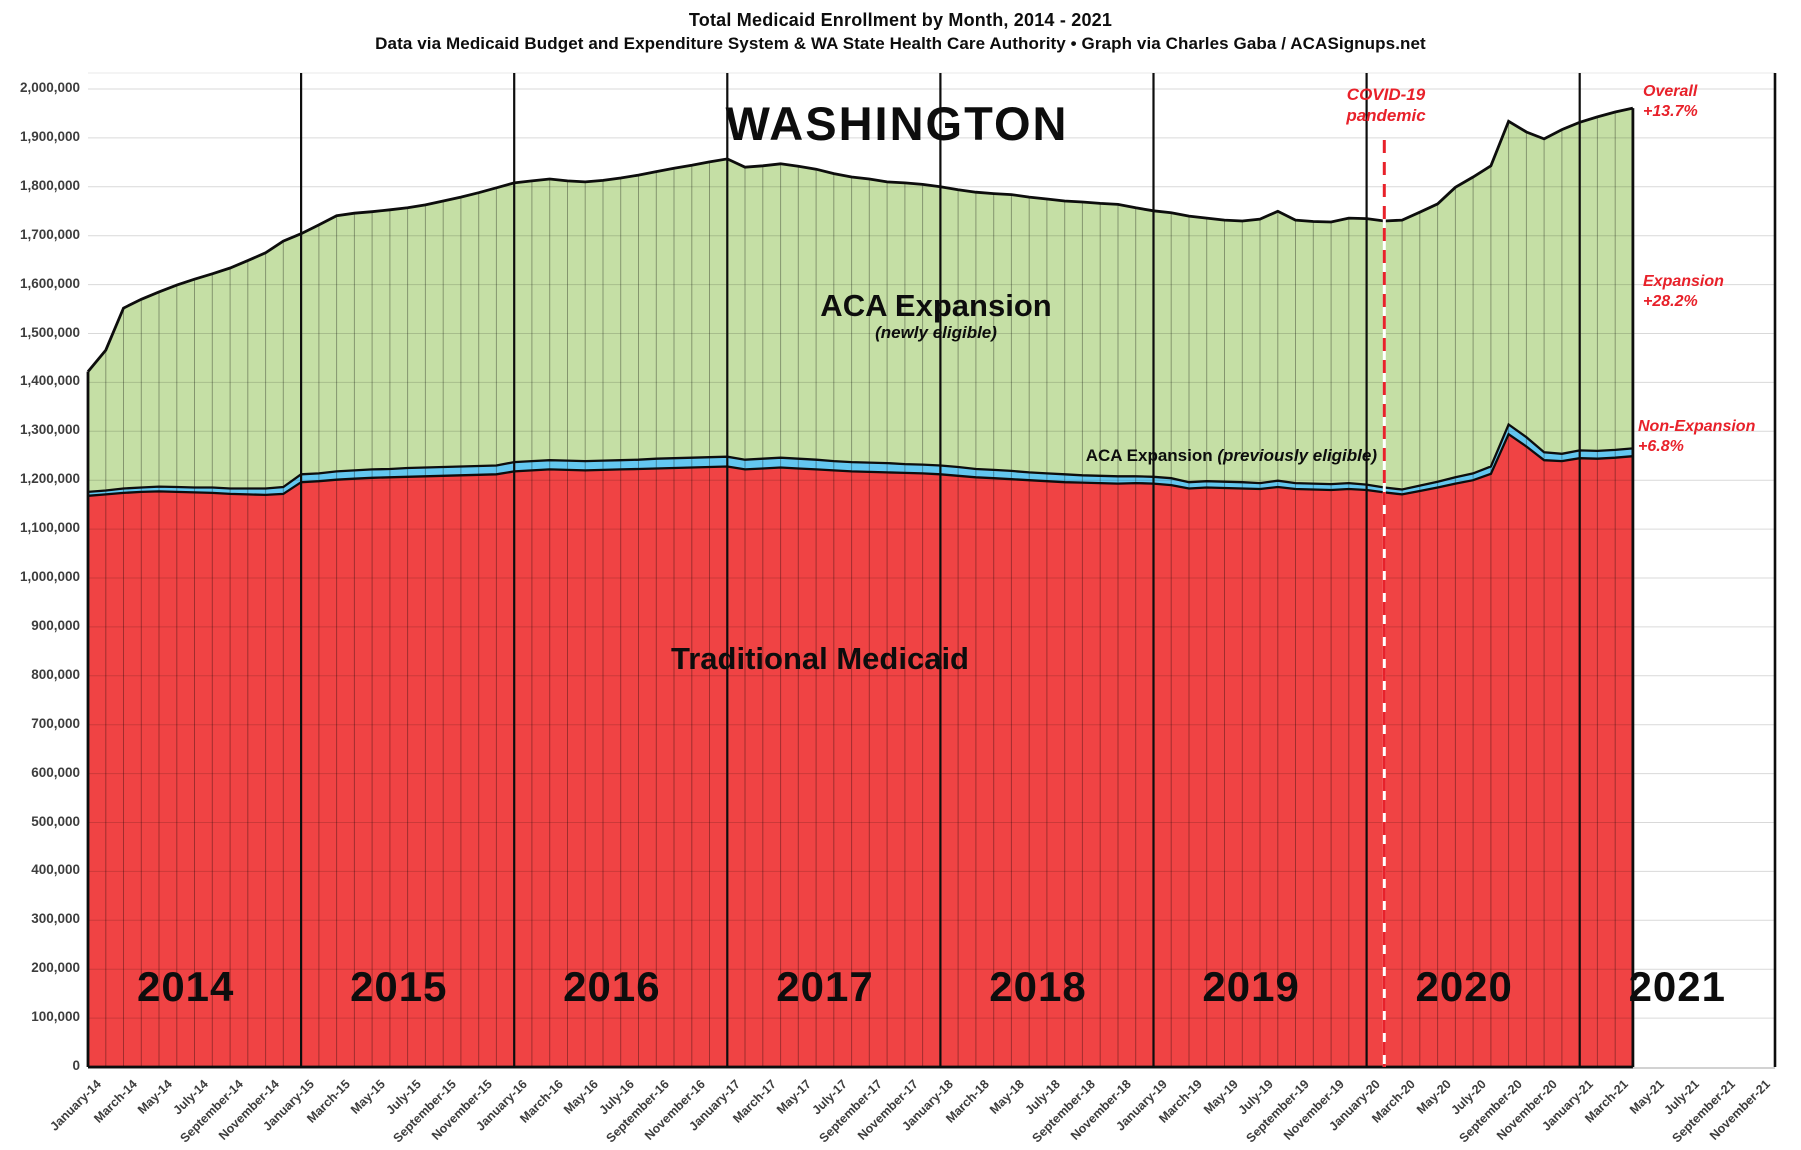 Image resolution: width=1801 pixels, height=1150 pixels. I want to click on y-axis-tick-label: 900,000, so click(55, 625).